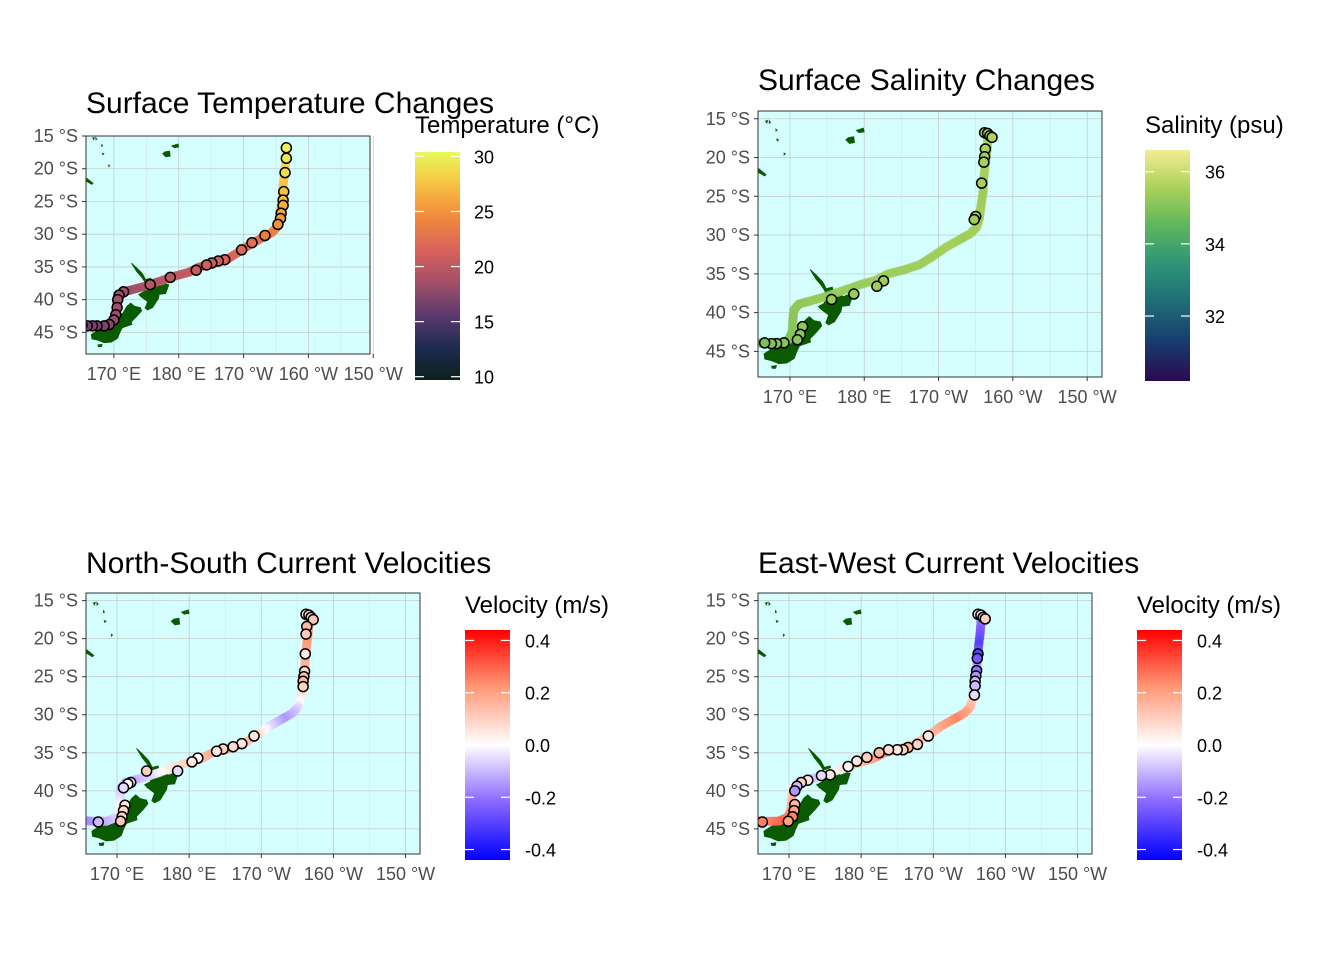  What do you see at coordinates (537, 726) in the screenshot?
I see `legend: Velocity (m/s) -0.4 -0.2 0.0 0.2 0.4` at bounding box center [537, 726].